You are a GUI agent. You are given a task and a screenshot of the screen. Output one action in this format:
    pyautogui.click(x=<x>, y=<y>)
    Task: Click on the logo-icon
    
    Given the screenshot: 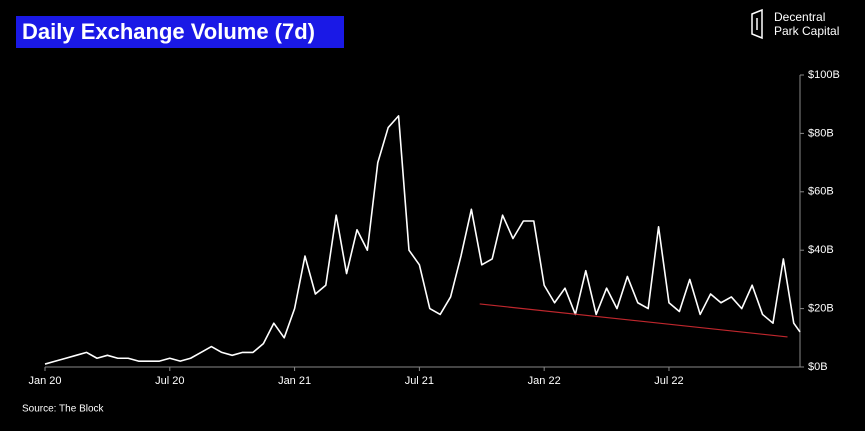 What is the action you would take?
    pyautogui.click(x=757, y=24)
    